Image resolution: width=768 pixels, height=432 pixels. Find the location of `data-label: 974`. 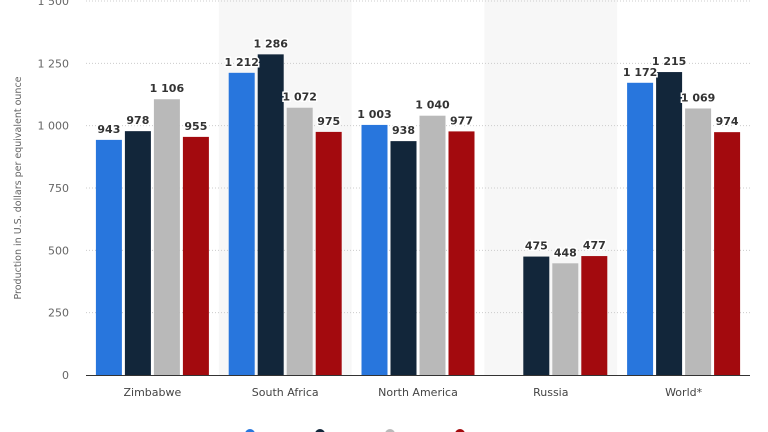

data-label: 974 is located at coordinates (727, 121).